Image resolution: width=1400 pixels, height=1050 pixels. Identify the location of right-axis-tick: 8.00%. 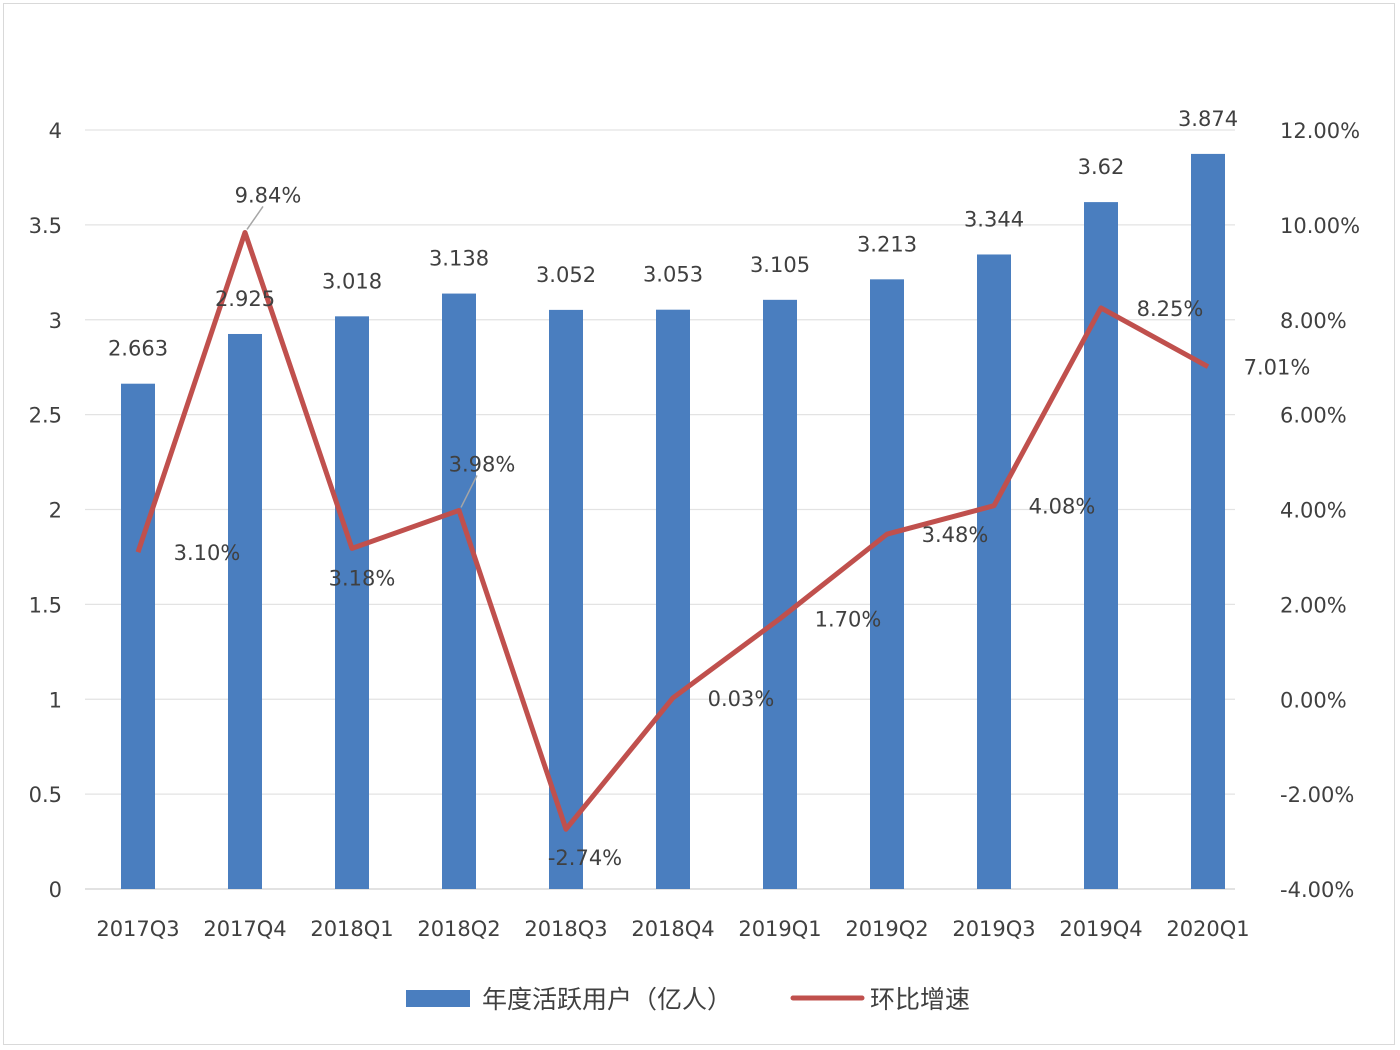
(1313, 321).